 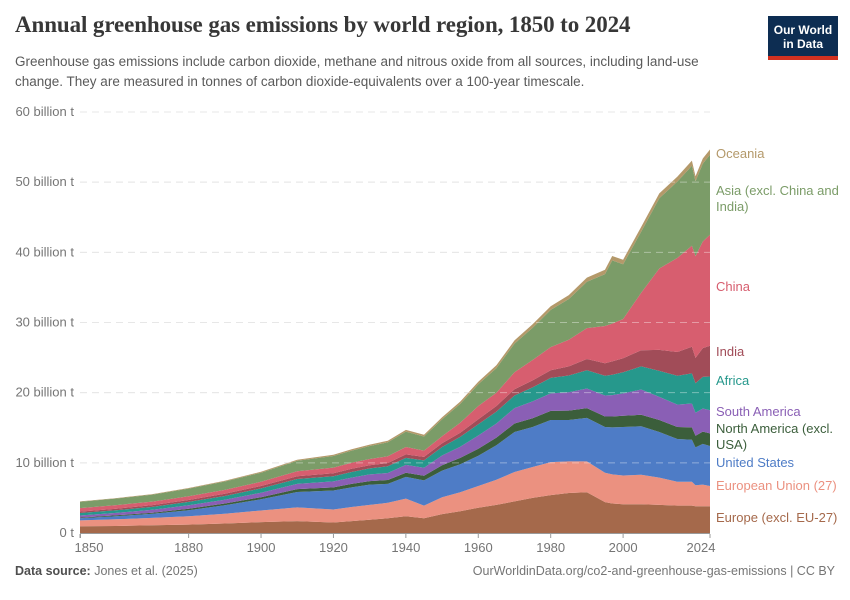 I want to click on legend-item-africa: Africa, so click(x=733, y=380).